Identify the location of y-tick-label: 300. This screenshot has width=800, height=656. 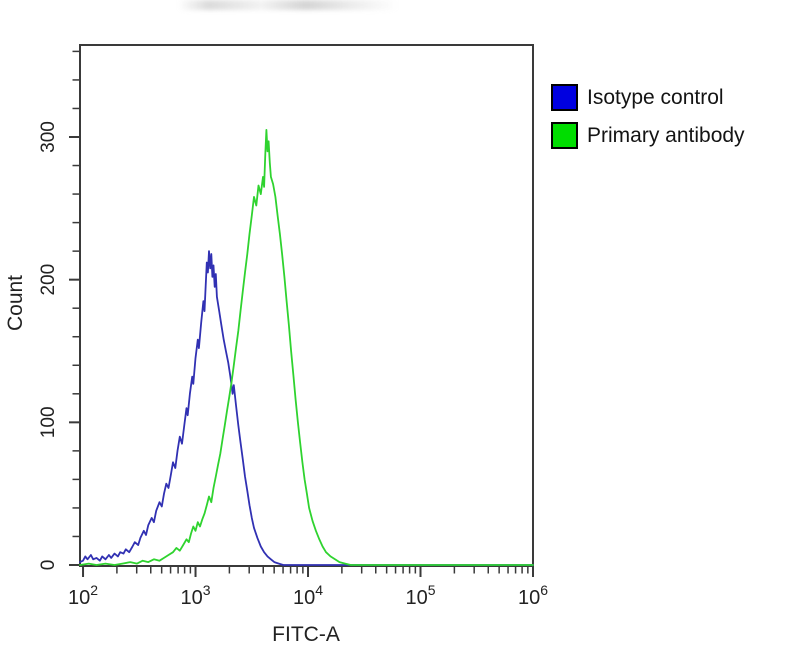
(48, 137).